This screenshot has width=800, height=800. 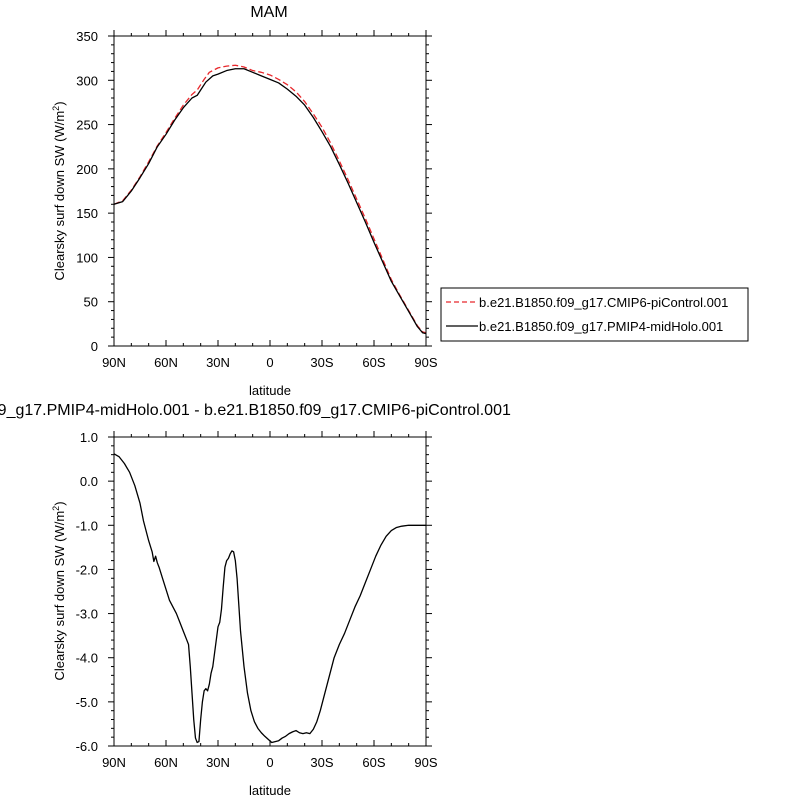 I want to click on top-y-axis-label: Clearsky surf down SW (W/m2), so click(x=59, y=190).